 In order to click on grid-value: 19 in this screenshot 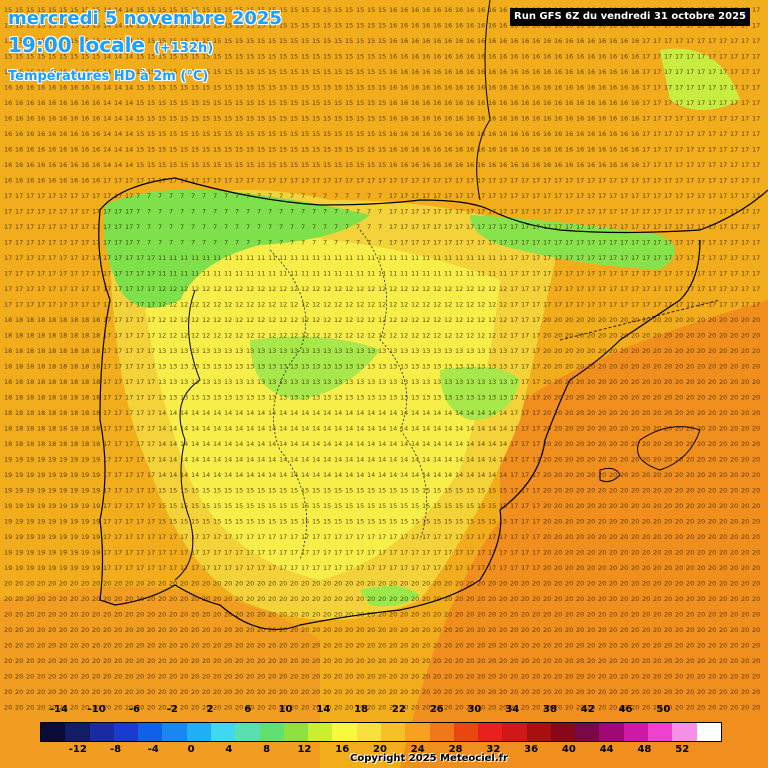, I will do `click(74, 537)`.